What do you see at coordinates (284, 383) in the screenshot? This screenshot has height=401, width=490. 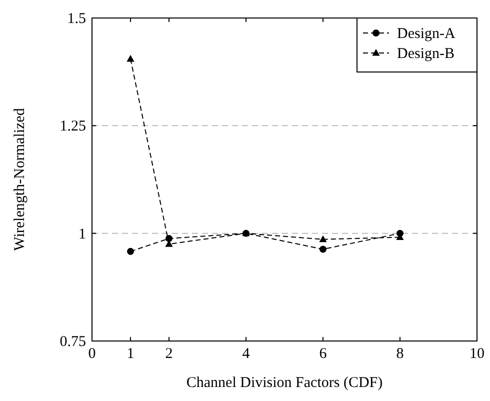 I see `x-axis-title: Channel Division Factors (CDF)` at bounding box center [284, 383].